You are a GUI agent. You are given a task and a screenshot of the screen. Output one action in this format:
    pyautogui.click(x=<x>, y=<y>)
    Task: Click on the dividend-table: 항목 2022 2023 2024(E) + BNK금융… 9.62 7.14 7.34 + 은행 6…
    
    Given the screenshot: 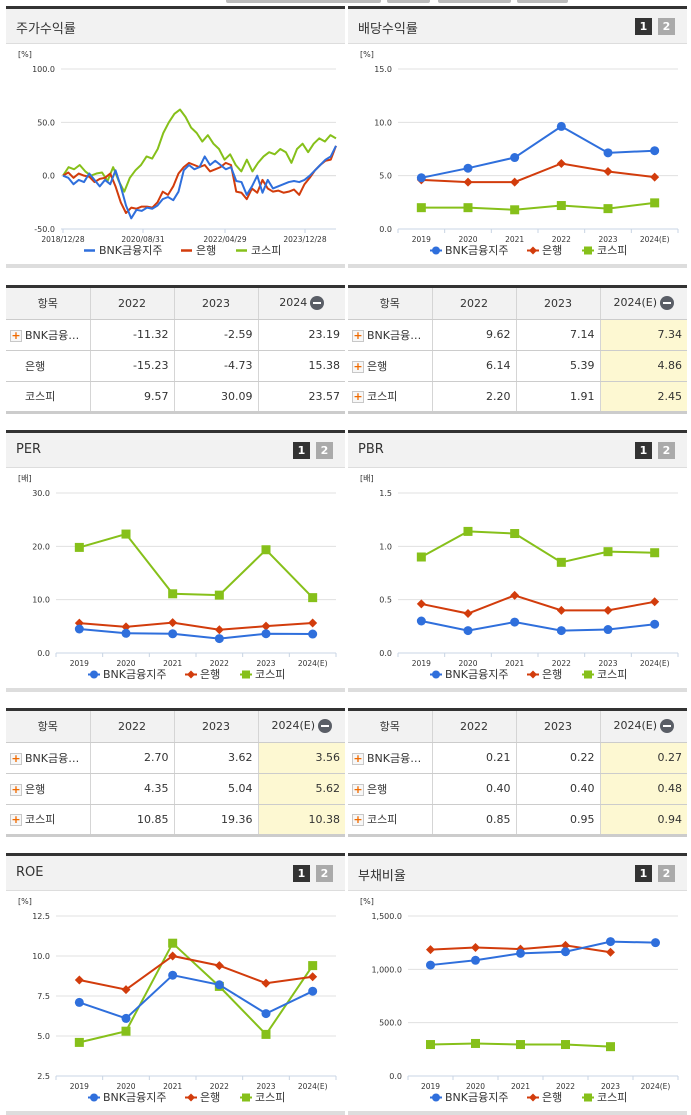 What is the action you would take?
    pyautogui.click(x=517, y=349)
    